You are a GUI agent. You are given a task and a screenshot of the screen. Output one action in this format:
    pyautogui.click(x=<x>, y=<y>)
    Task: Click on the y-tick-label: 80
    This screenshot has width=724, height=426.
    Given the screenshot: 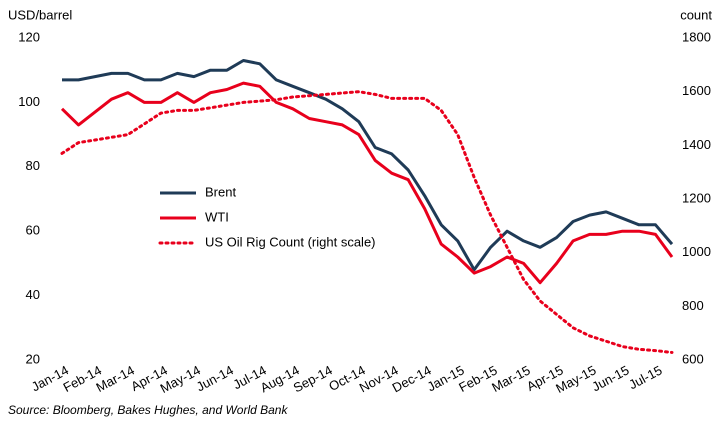 What is the action you would take?
    pyautogui.click(x=33, y=165)
    